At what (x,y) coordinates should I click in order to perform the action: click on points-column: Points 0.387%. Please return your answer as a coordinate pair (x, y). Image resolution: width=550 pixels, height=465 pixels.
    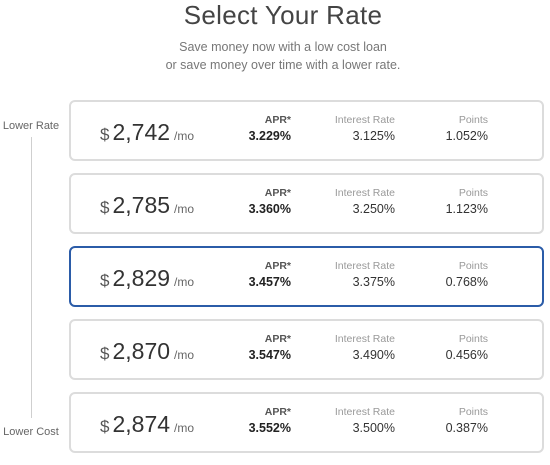
    Looking at the image, I should click on (467, 421).